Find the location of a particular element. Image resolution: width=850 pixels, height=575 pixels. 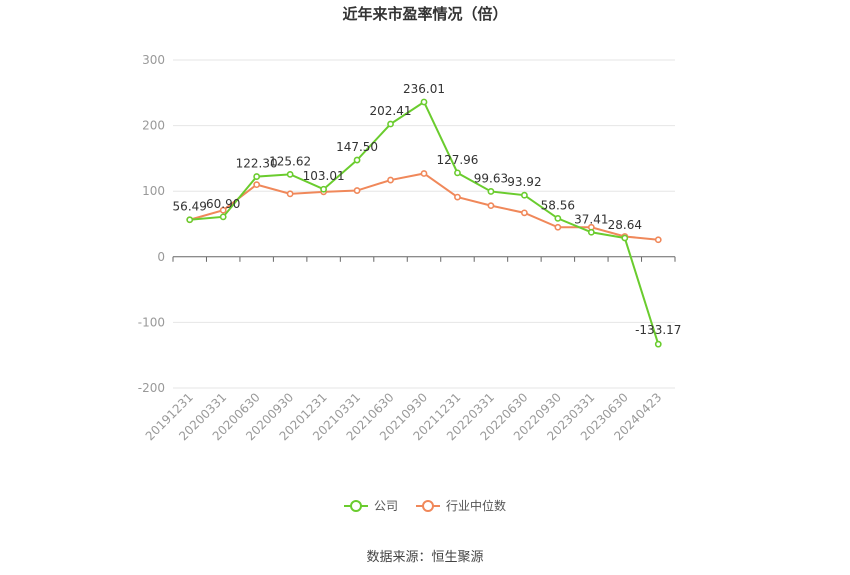

y-tick-label: -200 is located at coordinates (151, 388).